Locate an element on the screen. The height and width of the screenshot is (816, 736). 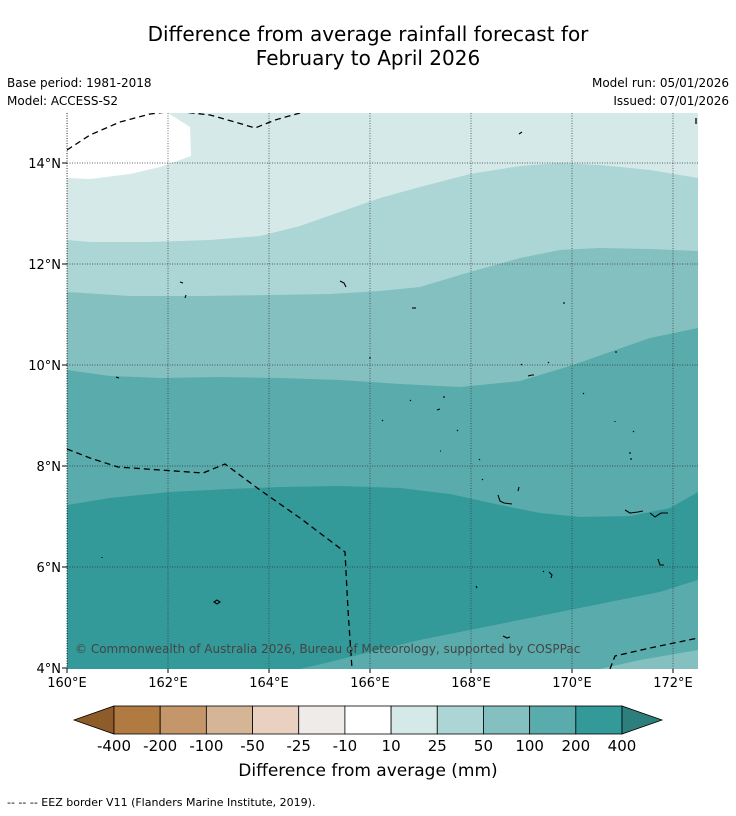
colorbar-swatches is located at coordinates (368, 720).